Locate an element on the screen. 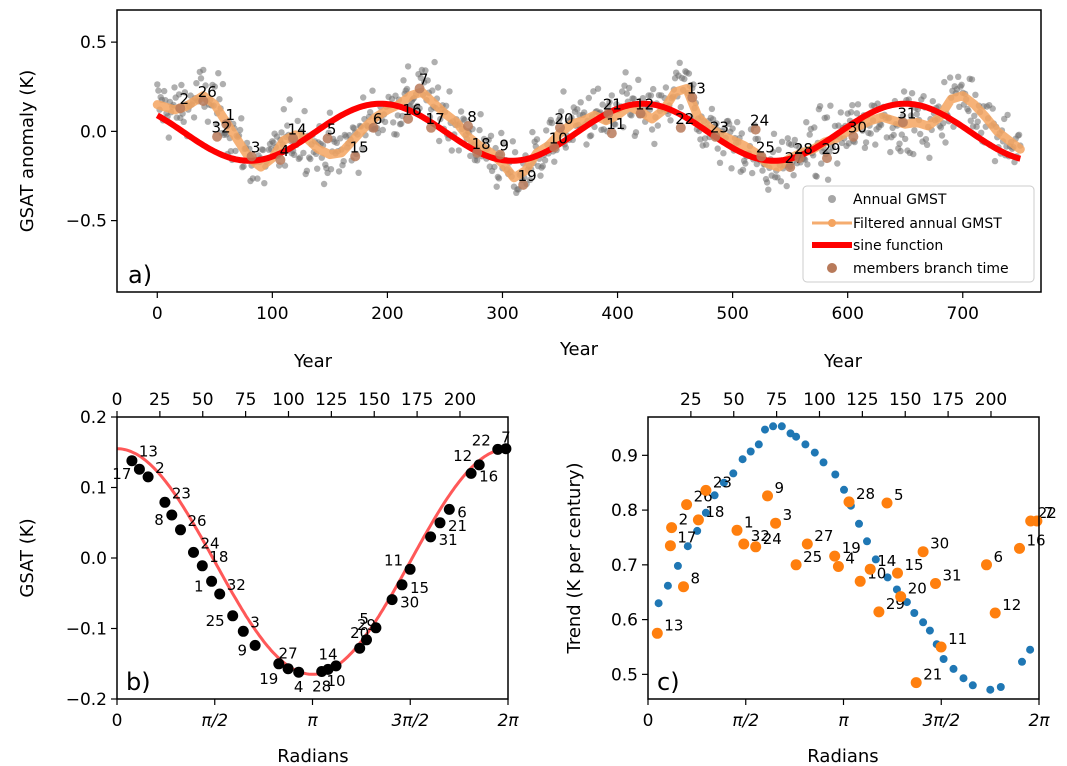 The height and width of the screenshot is (766, 1067). panel-c-y-ticks: 0.5 0.6 0.7 0.8 0.9 is located at coordinates (629, 565).